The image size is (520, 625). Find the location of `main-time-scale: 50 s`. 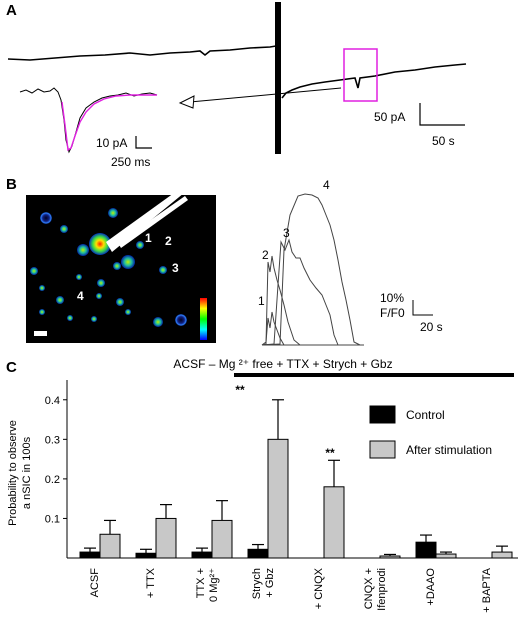

main-time-scale: 50 s is located at coordinates (443, 141).